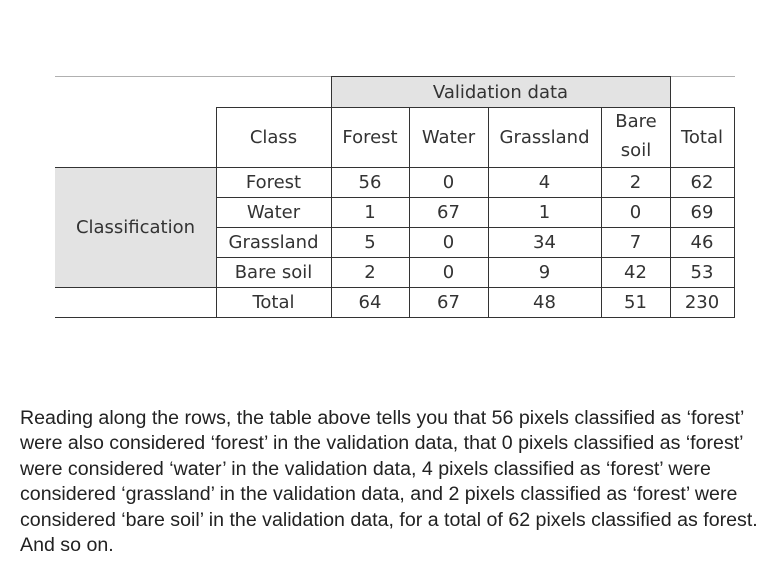 Image resolution: width=780 pixels, height=572 pixels. What do you see at coordinates (395, 317) in the screenshot?
I see `bottom-rule` at bounding box center [395, 317].